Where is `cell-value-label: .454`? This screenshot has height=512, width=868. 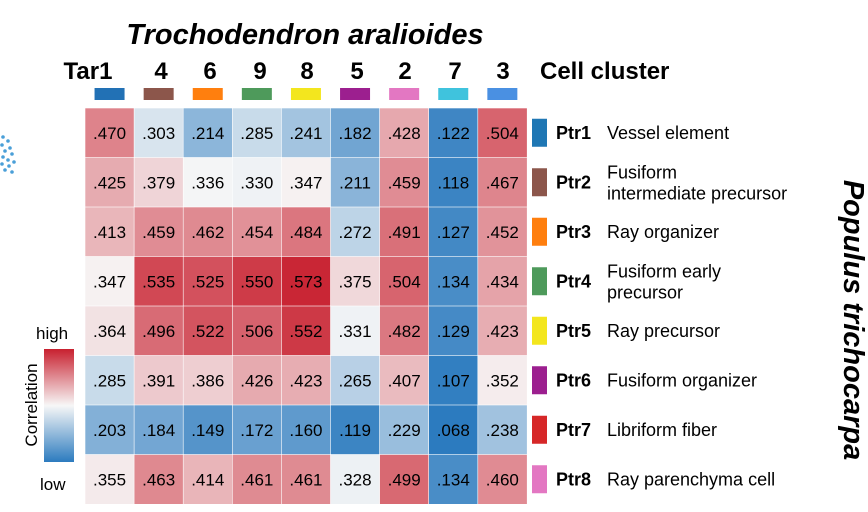
cell-value-label: .454 is located at coordinates (256, 232).